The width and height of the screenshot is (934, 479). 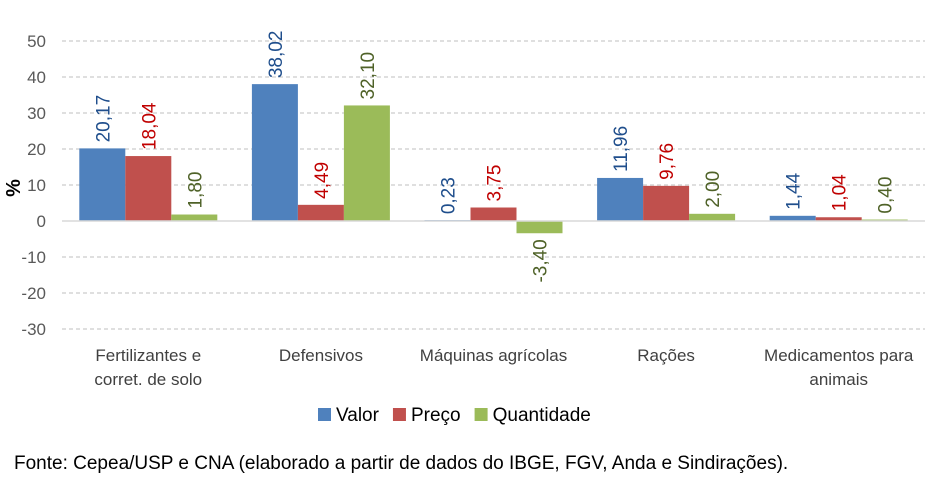 What do you see at coordinates (667, 161) in the screenshot?
I see `data-label: 9,76` at bounding box center [667, 161].